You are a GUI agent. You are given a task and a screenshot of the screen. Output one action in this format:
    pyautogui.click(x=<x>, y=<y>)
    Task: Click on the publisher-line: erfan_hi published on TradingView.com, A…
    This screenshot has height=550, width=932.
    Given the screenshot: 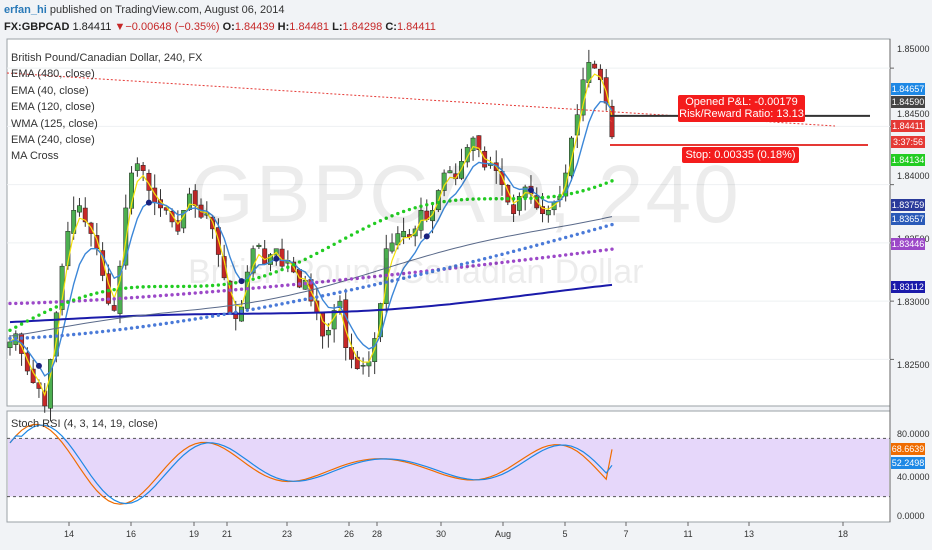 What is the action you would take?
    pyautogui.click(x=144, y=10)
    